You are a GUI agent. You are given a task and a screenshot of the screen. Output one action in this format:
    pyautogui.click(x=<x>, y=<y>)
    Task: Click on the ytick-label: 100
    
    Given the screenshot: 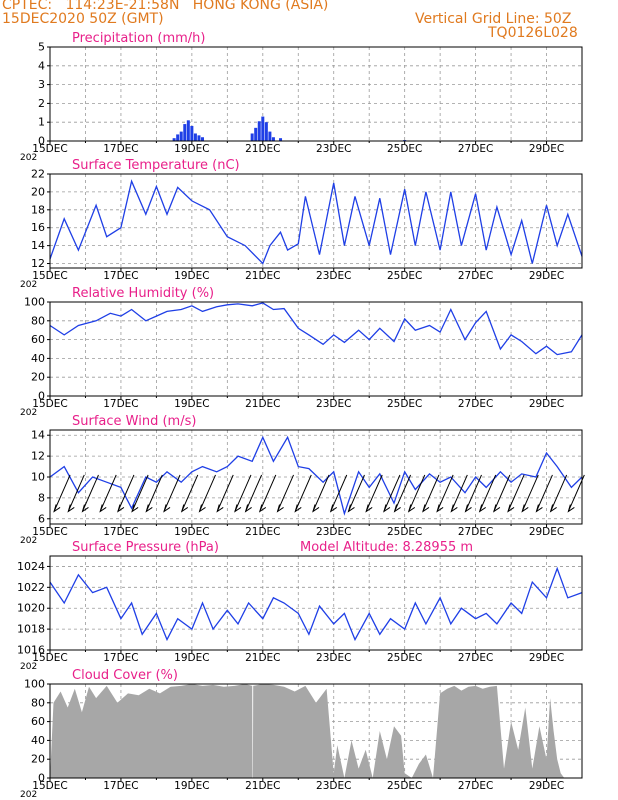 What is the action you would take?
    pyautogui.click(x=34, y=302)
    